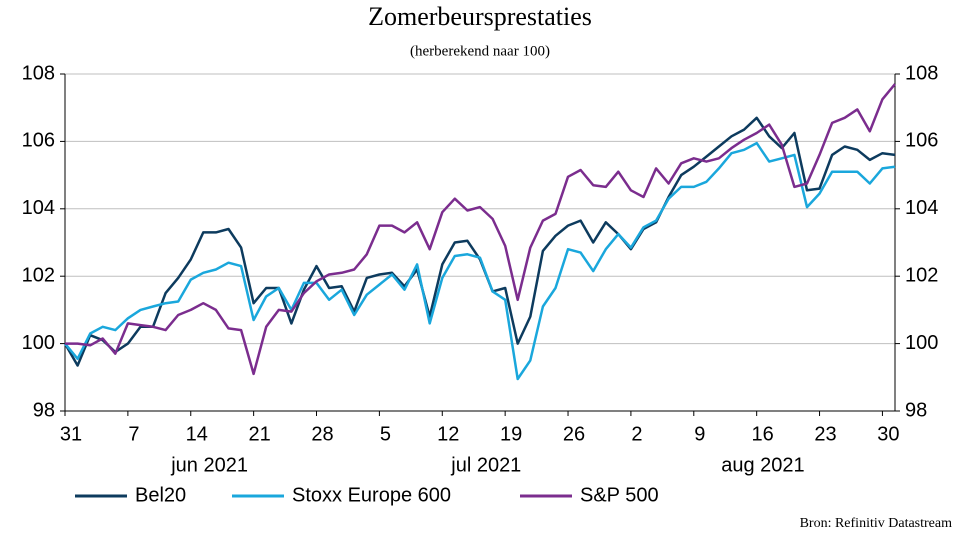  Describe the element at coordinates (385, 434) in the screenshot. I see `x-tick-label: 5` at that location.